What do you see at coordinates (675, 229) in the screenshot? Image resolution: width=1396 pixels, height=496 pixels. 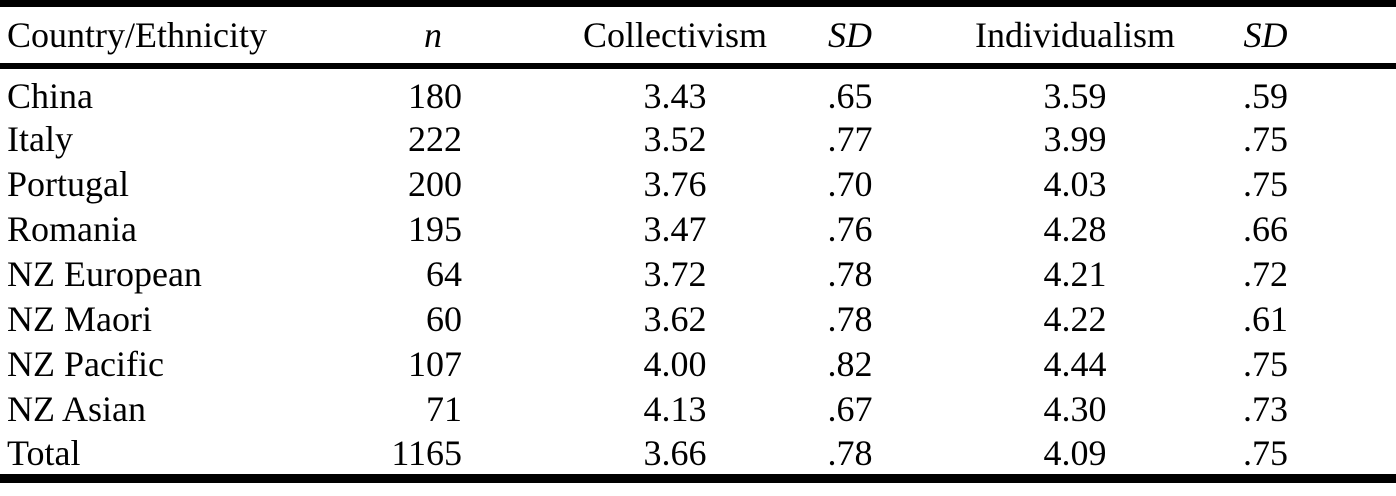 I see `cell-collectivism: 3.47` at bounding box center [675, 229].